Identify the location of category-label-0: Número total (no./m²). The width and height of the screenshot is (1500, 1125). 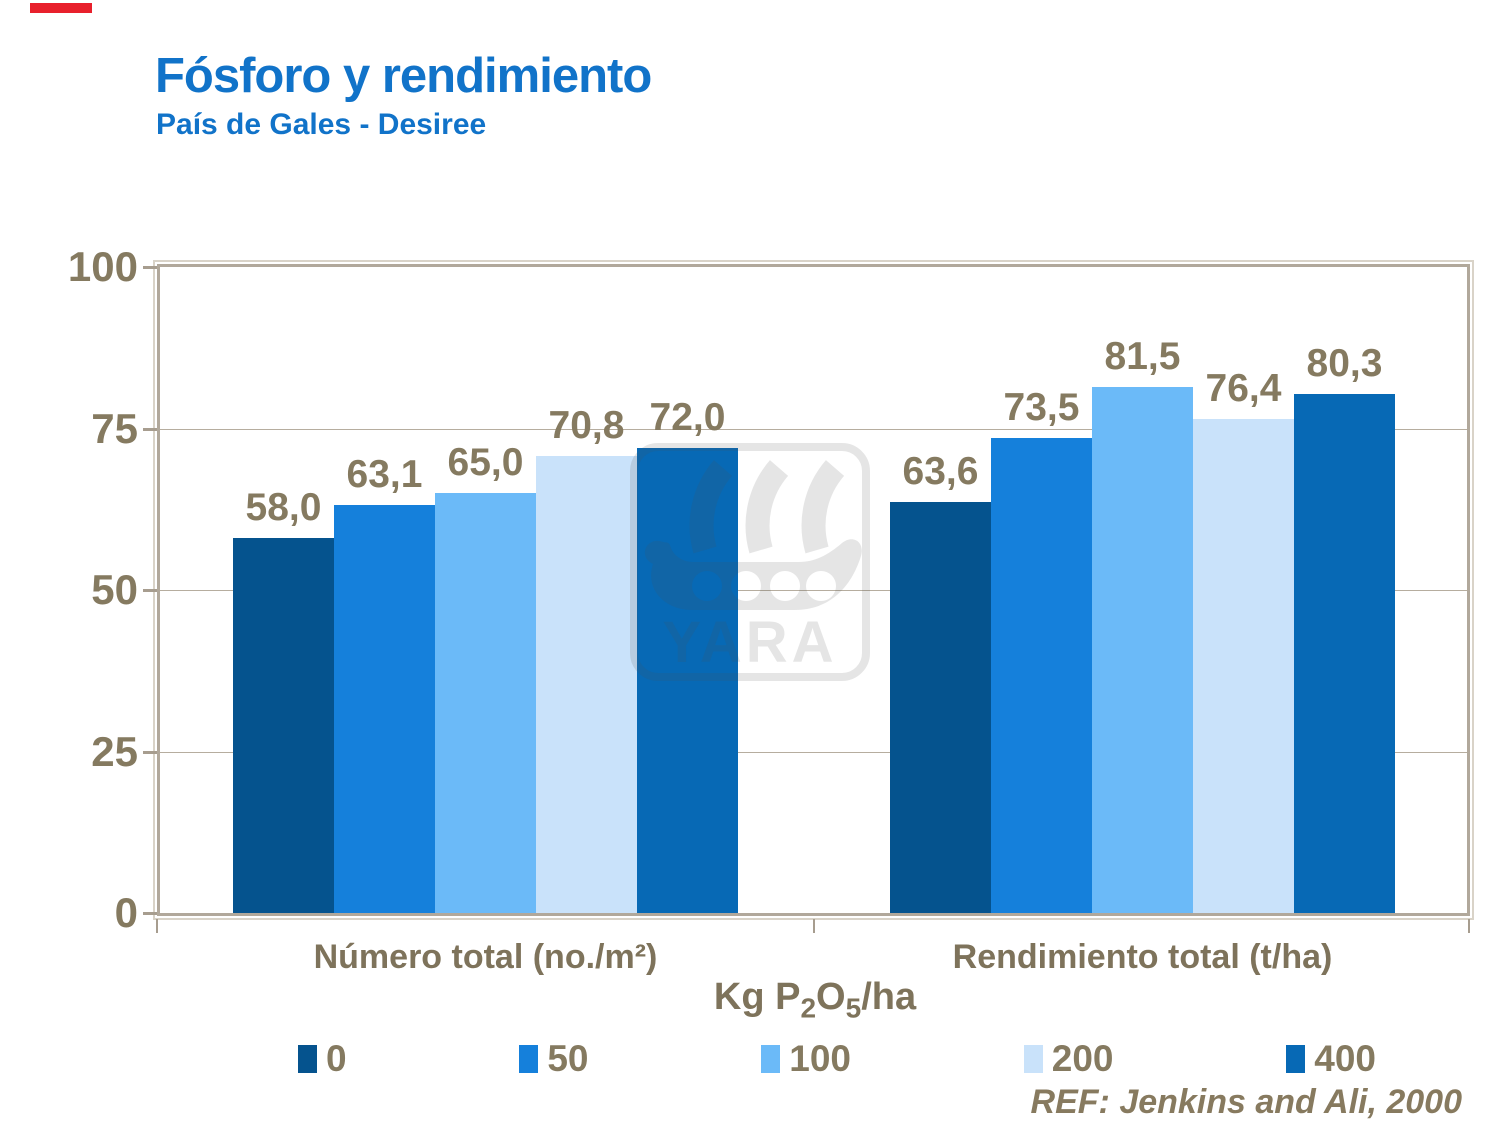
(485, 957).